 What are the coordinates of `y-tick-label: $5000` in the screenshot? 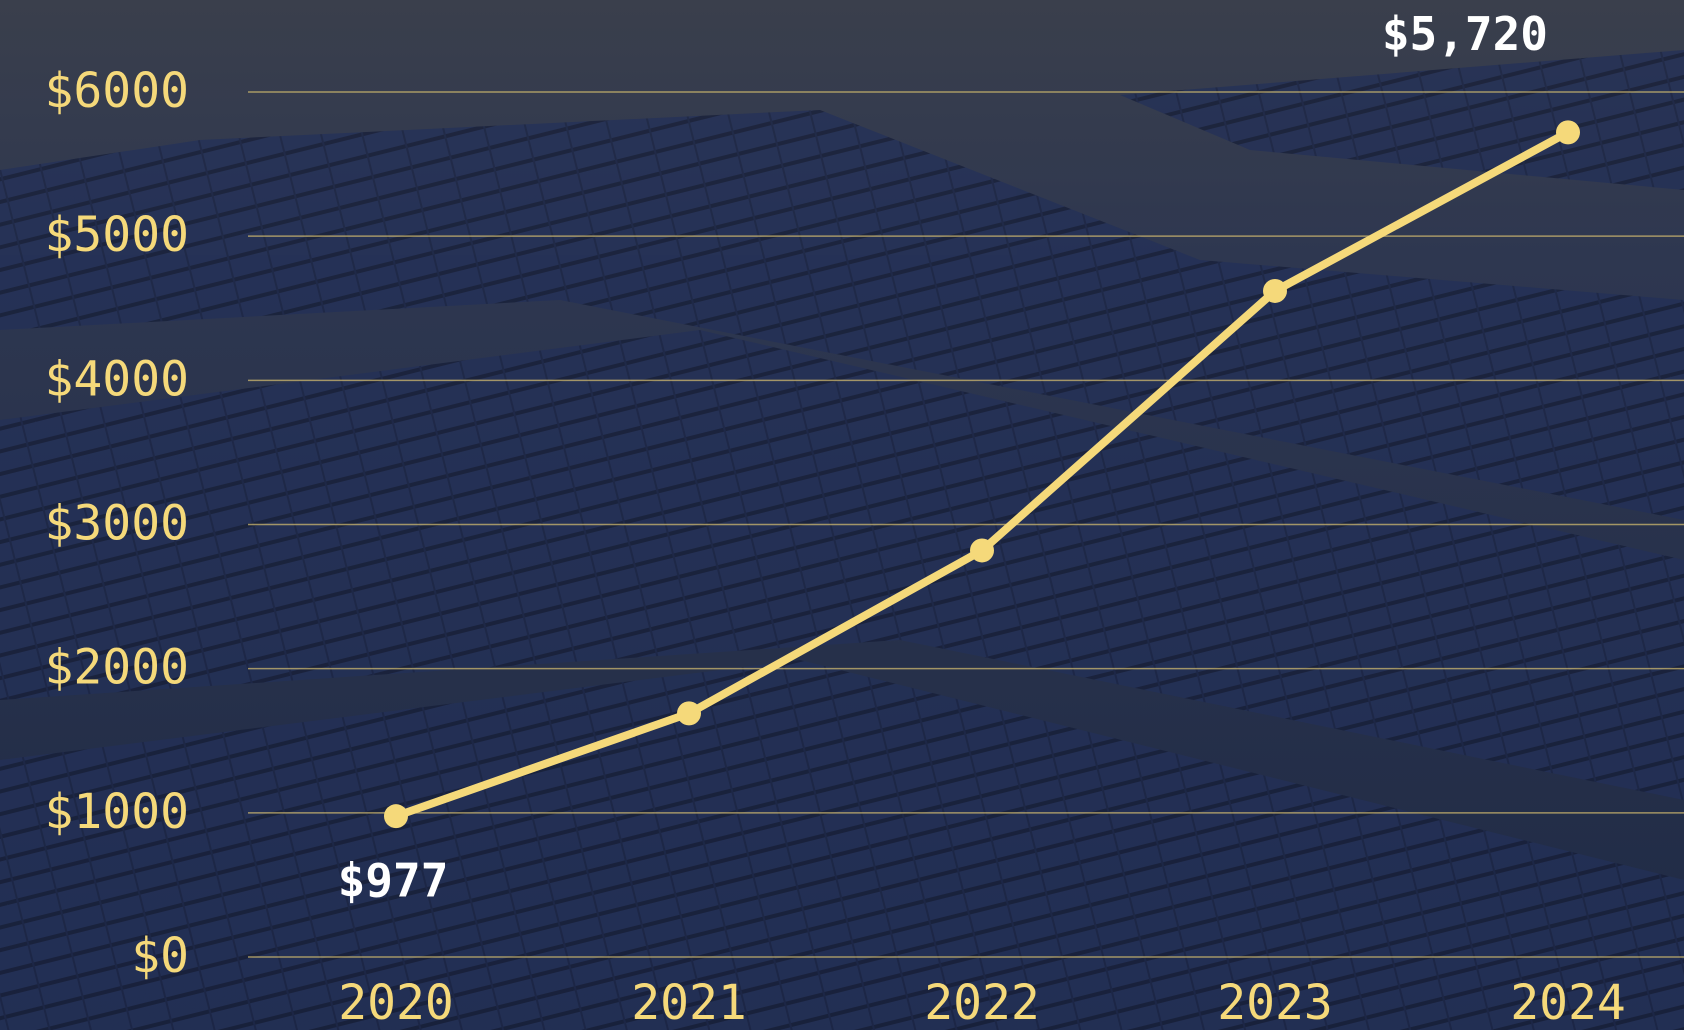 It's located at (117, 235).